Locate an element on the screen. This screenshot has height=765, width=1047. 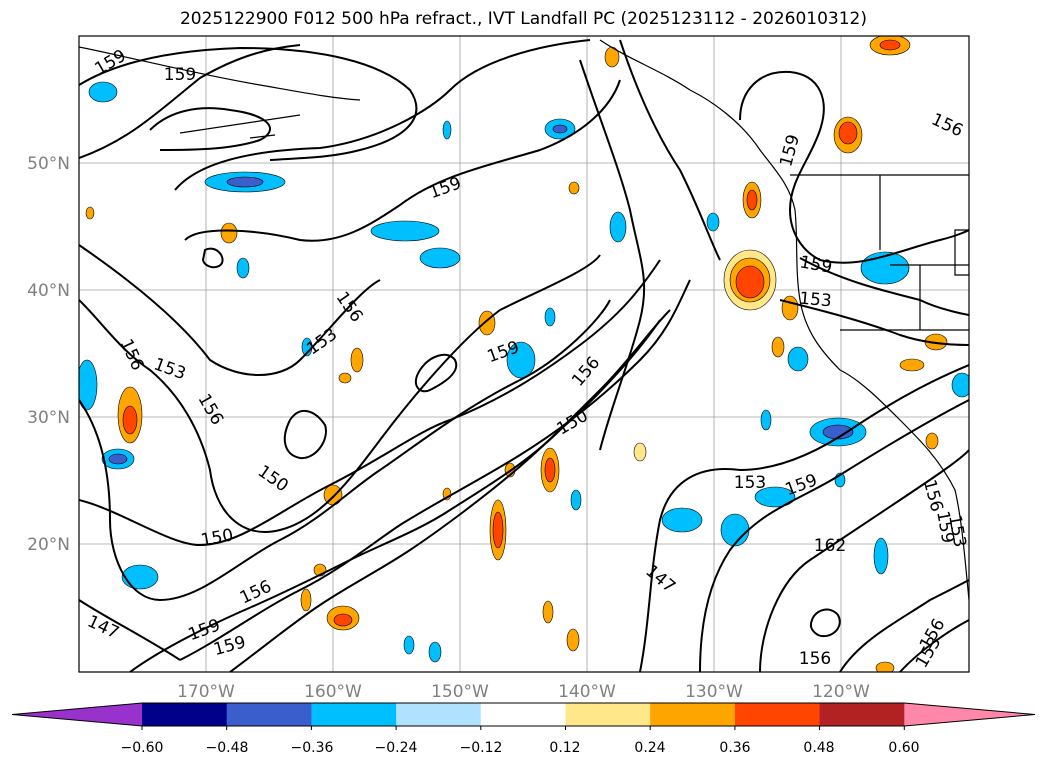
colorbar-tick-label: 0.12 is located at coordinates (564, 748).